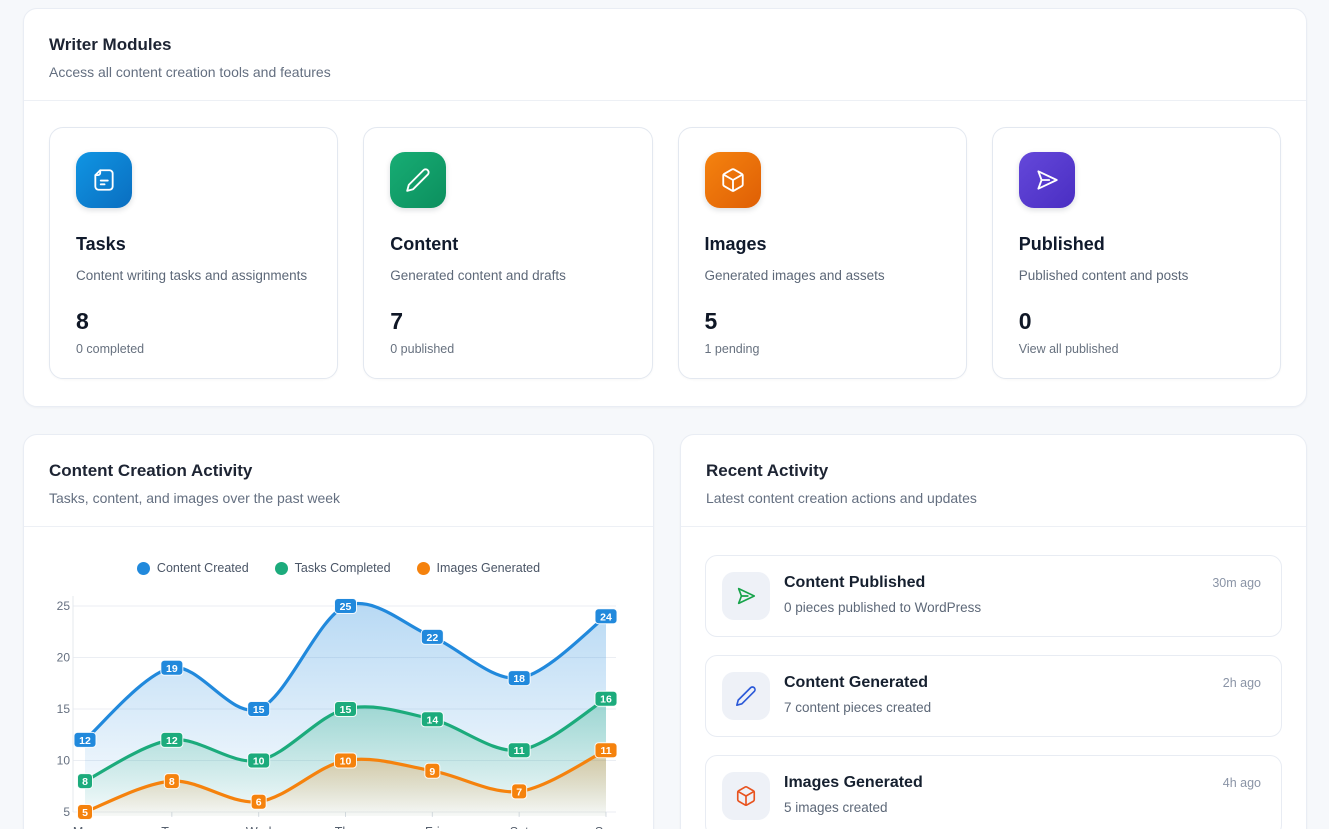  What do you see at coordinates (101, 244) in the screenshot?
I see `module-title: Tasks` at bounding box center [101, 244].